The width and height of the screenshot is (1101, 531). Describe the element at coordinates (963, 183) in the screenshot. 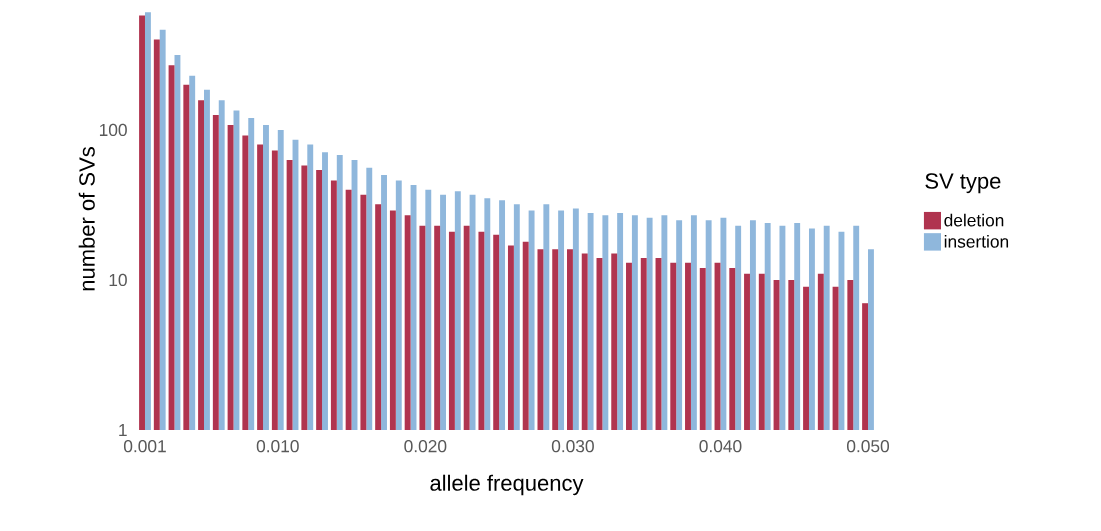

I see `legend-title: SV type` at that location.